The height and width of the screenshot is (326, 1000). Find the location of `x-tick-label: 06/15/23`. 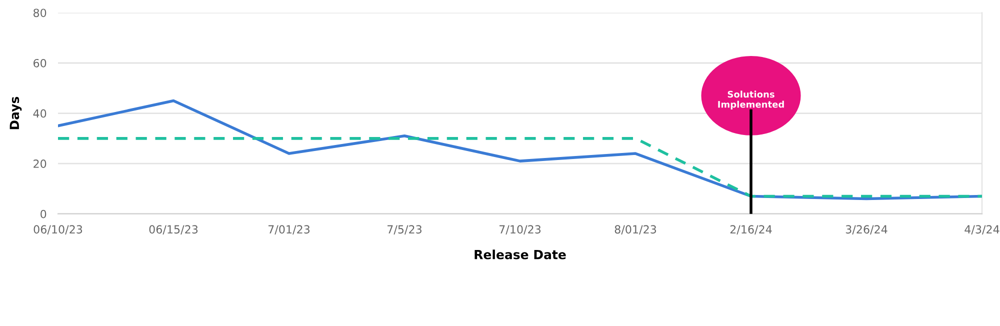

x-tick-label: 06/15/23 is located at coordinates (173, 229).